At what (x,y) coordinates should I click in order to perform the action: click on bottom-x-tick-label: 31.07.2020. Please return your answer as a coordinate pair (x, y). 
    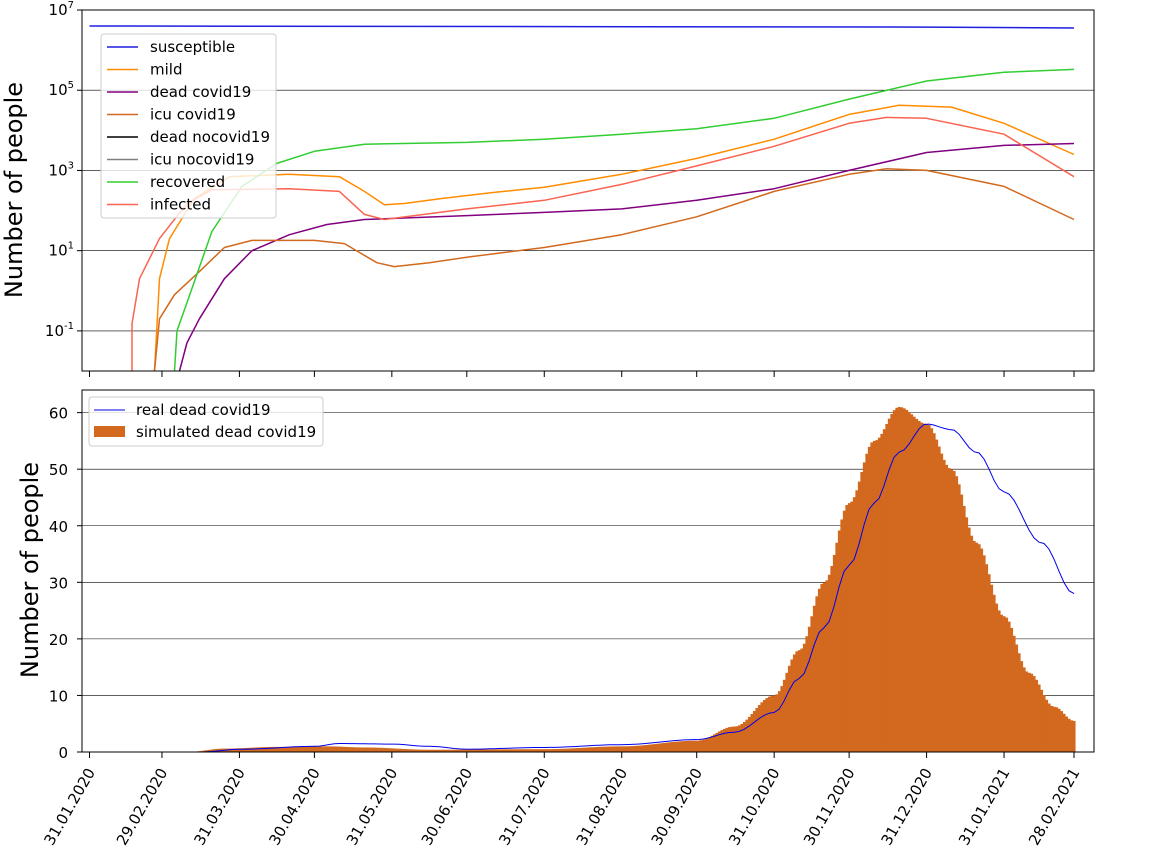
    Looking at the image, I should click on (524, 806).